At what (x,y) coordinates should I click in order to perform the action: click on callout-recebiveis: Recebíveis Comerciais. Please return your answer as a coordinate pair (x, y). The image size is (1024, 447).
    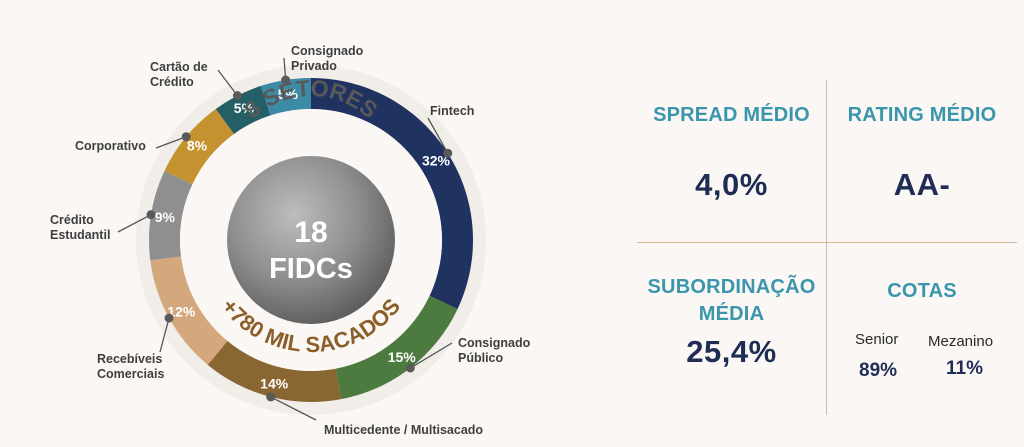
    Looking at the image, I should click on (130, 367).